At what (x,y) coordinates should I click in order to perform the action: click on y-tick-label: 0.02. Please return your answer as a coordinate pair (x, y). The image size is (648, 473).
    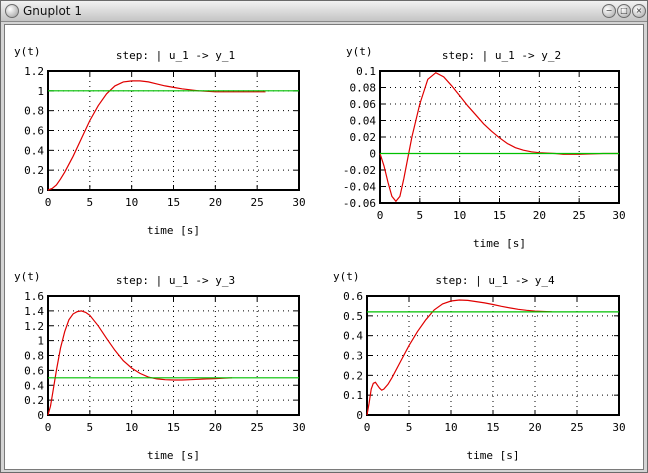
    Looking at the image, I should click on (363, 137).